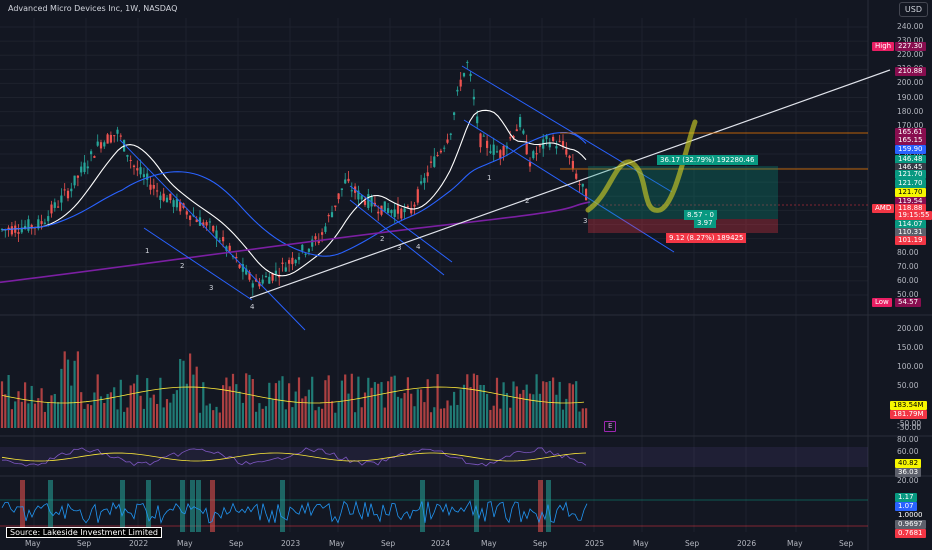 This screenshot has width=932, height=550. What do you see at coordinates (913, 215) in the screenshot?
I see `price-tag-amd-countdown: 19:15:55` at bounding box center [913, 215].